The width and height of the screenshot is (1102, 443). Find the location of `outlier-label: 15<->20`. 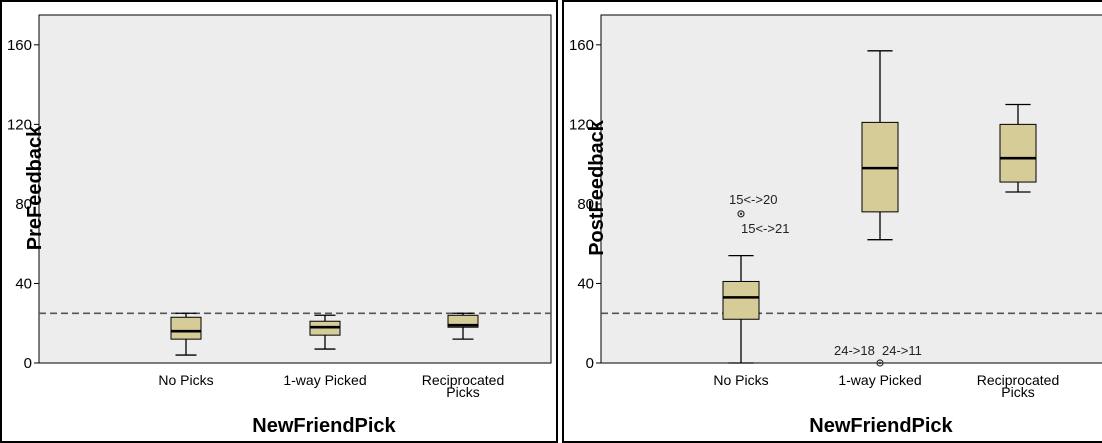

outlier-label: 15<->20 is located at coordinates (753, 199).